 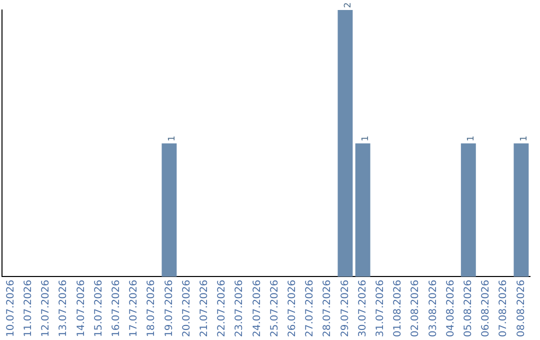 I want to click on x-tick-label: 26.07.2026, so click(x=292, y=309).